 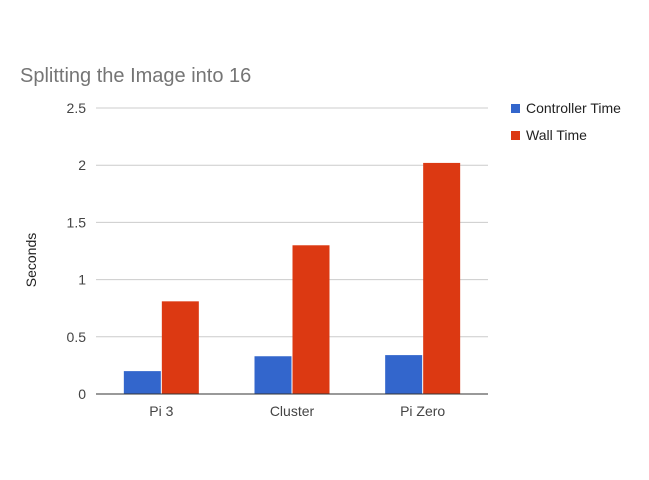 What do you see at coordinates (82, 280) in the screenshot?
I see `y-tick-label: 1` at bounding box center [82, 280].